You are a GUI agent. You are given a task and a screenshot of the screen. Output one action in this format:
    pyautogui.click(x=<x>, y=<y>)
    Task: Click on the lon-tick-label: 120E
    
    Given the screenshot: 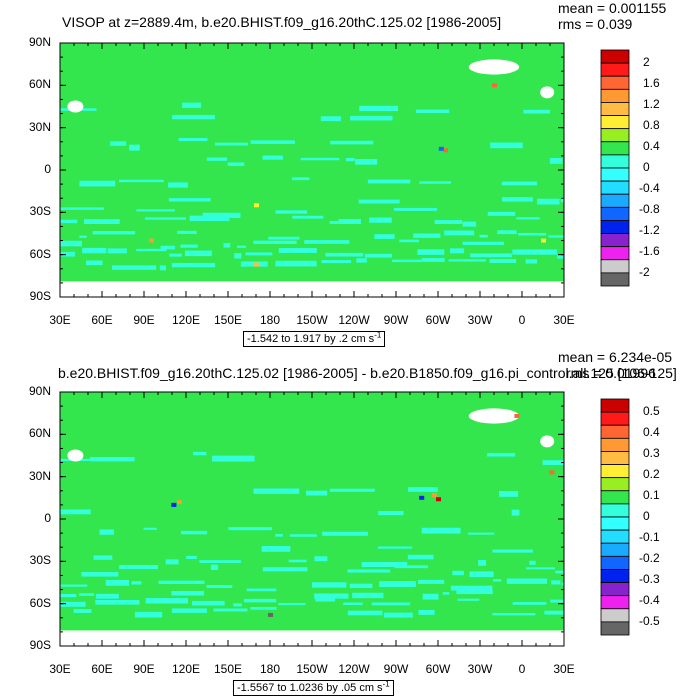 What is the action you would take?
    pyautogui.click(x=186, y=669)
    